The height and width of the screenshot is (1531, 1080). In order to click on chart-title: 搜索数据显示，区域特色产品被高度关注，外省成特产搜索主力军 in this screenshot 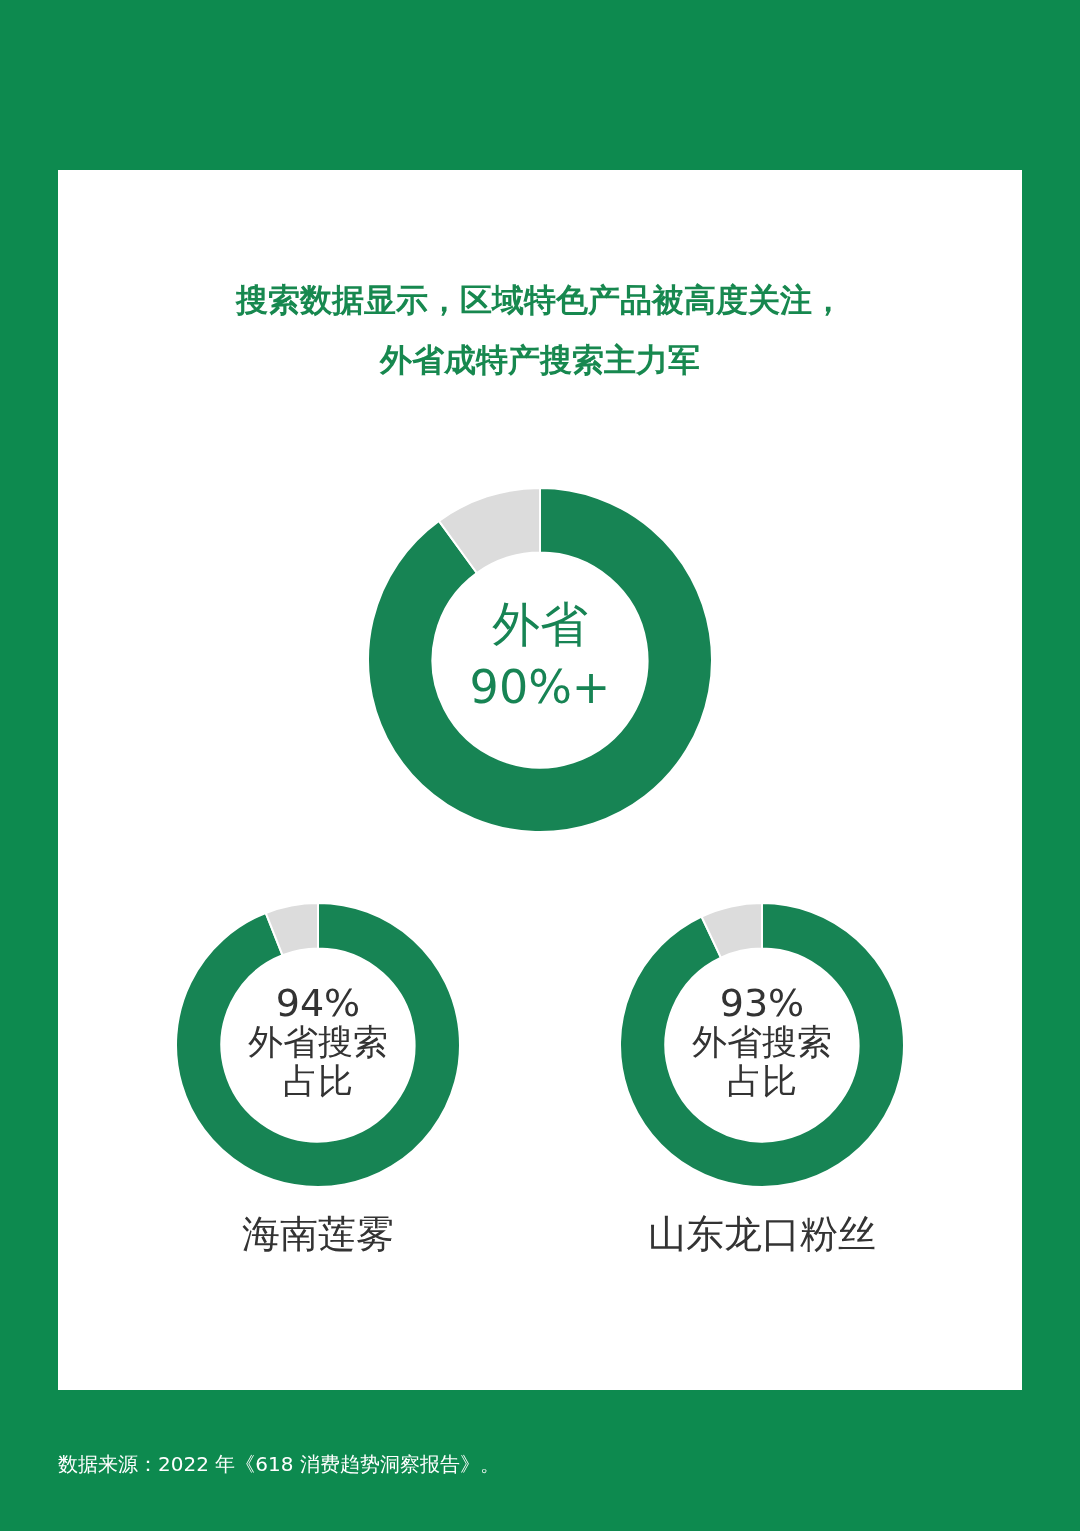, I will do `click(539, 330)`.